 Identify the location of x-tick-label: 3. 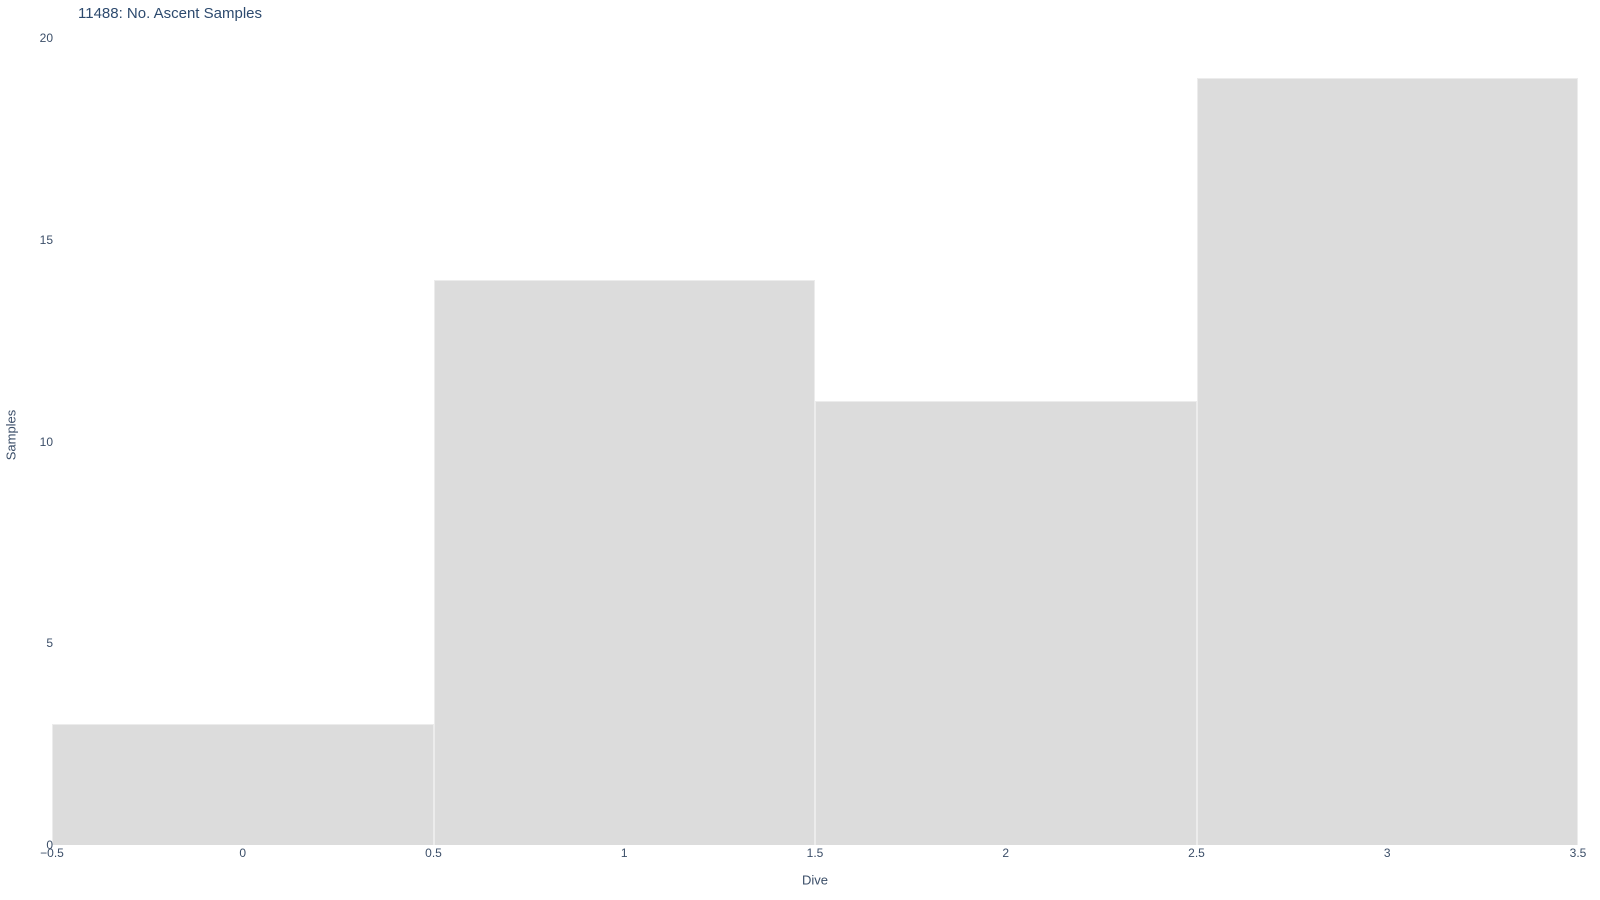
(1387, 853).